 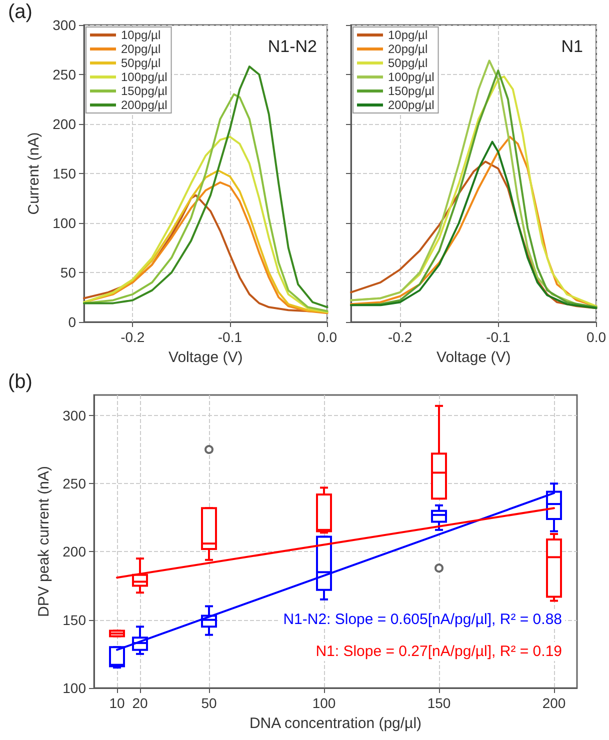 I want to click on text: (a), so click(x=20, y=12).